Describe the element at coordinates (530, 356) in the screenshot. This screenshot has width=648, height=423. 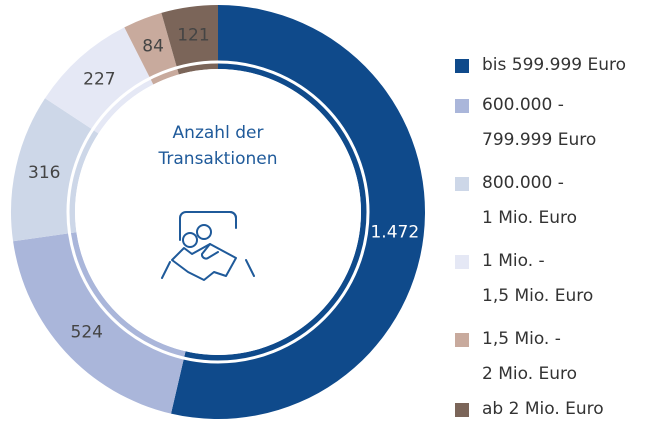
I see `legend-label: 1,5 Mio. - 2 Mio. Euro` at that location.